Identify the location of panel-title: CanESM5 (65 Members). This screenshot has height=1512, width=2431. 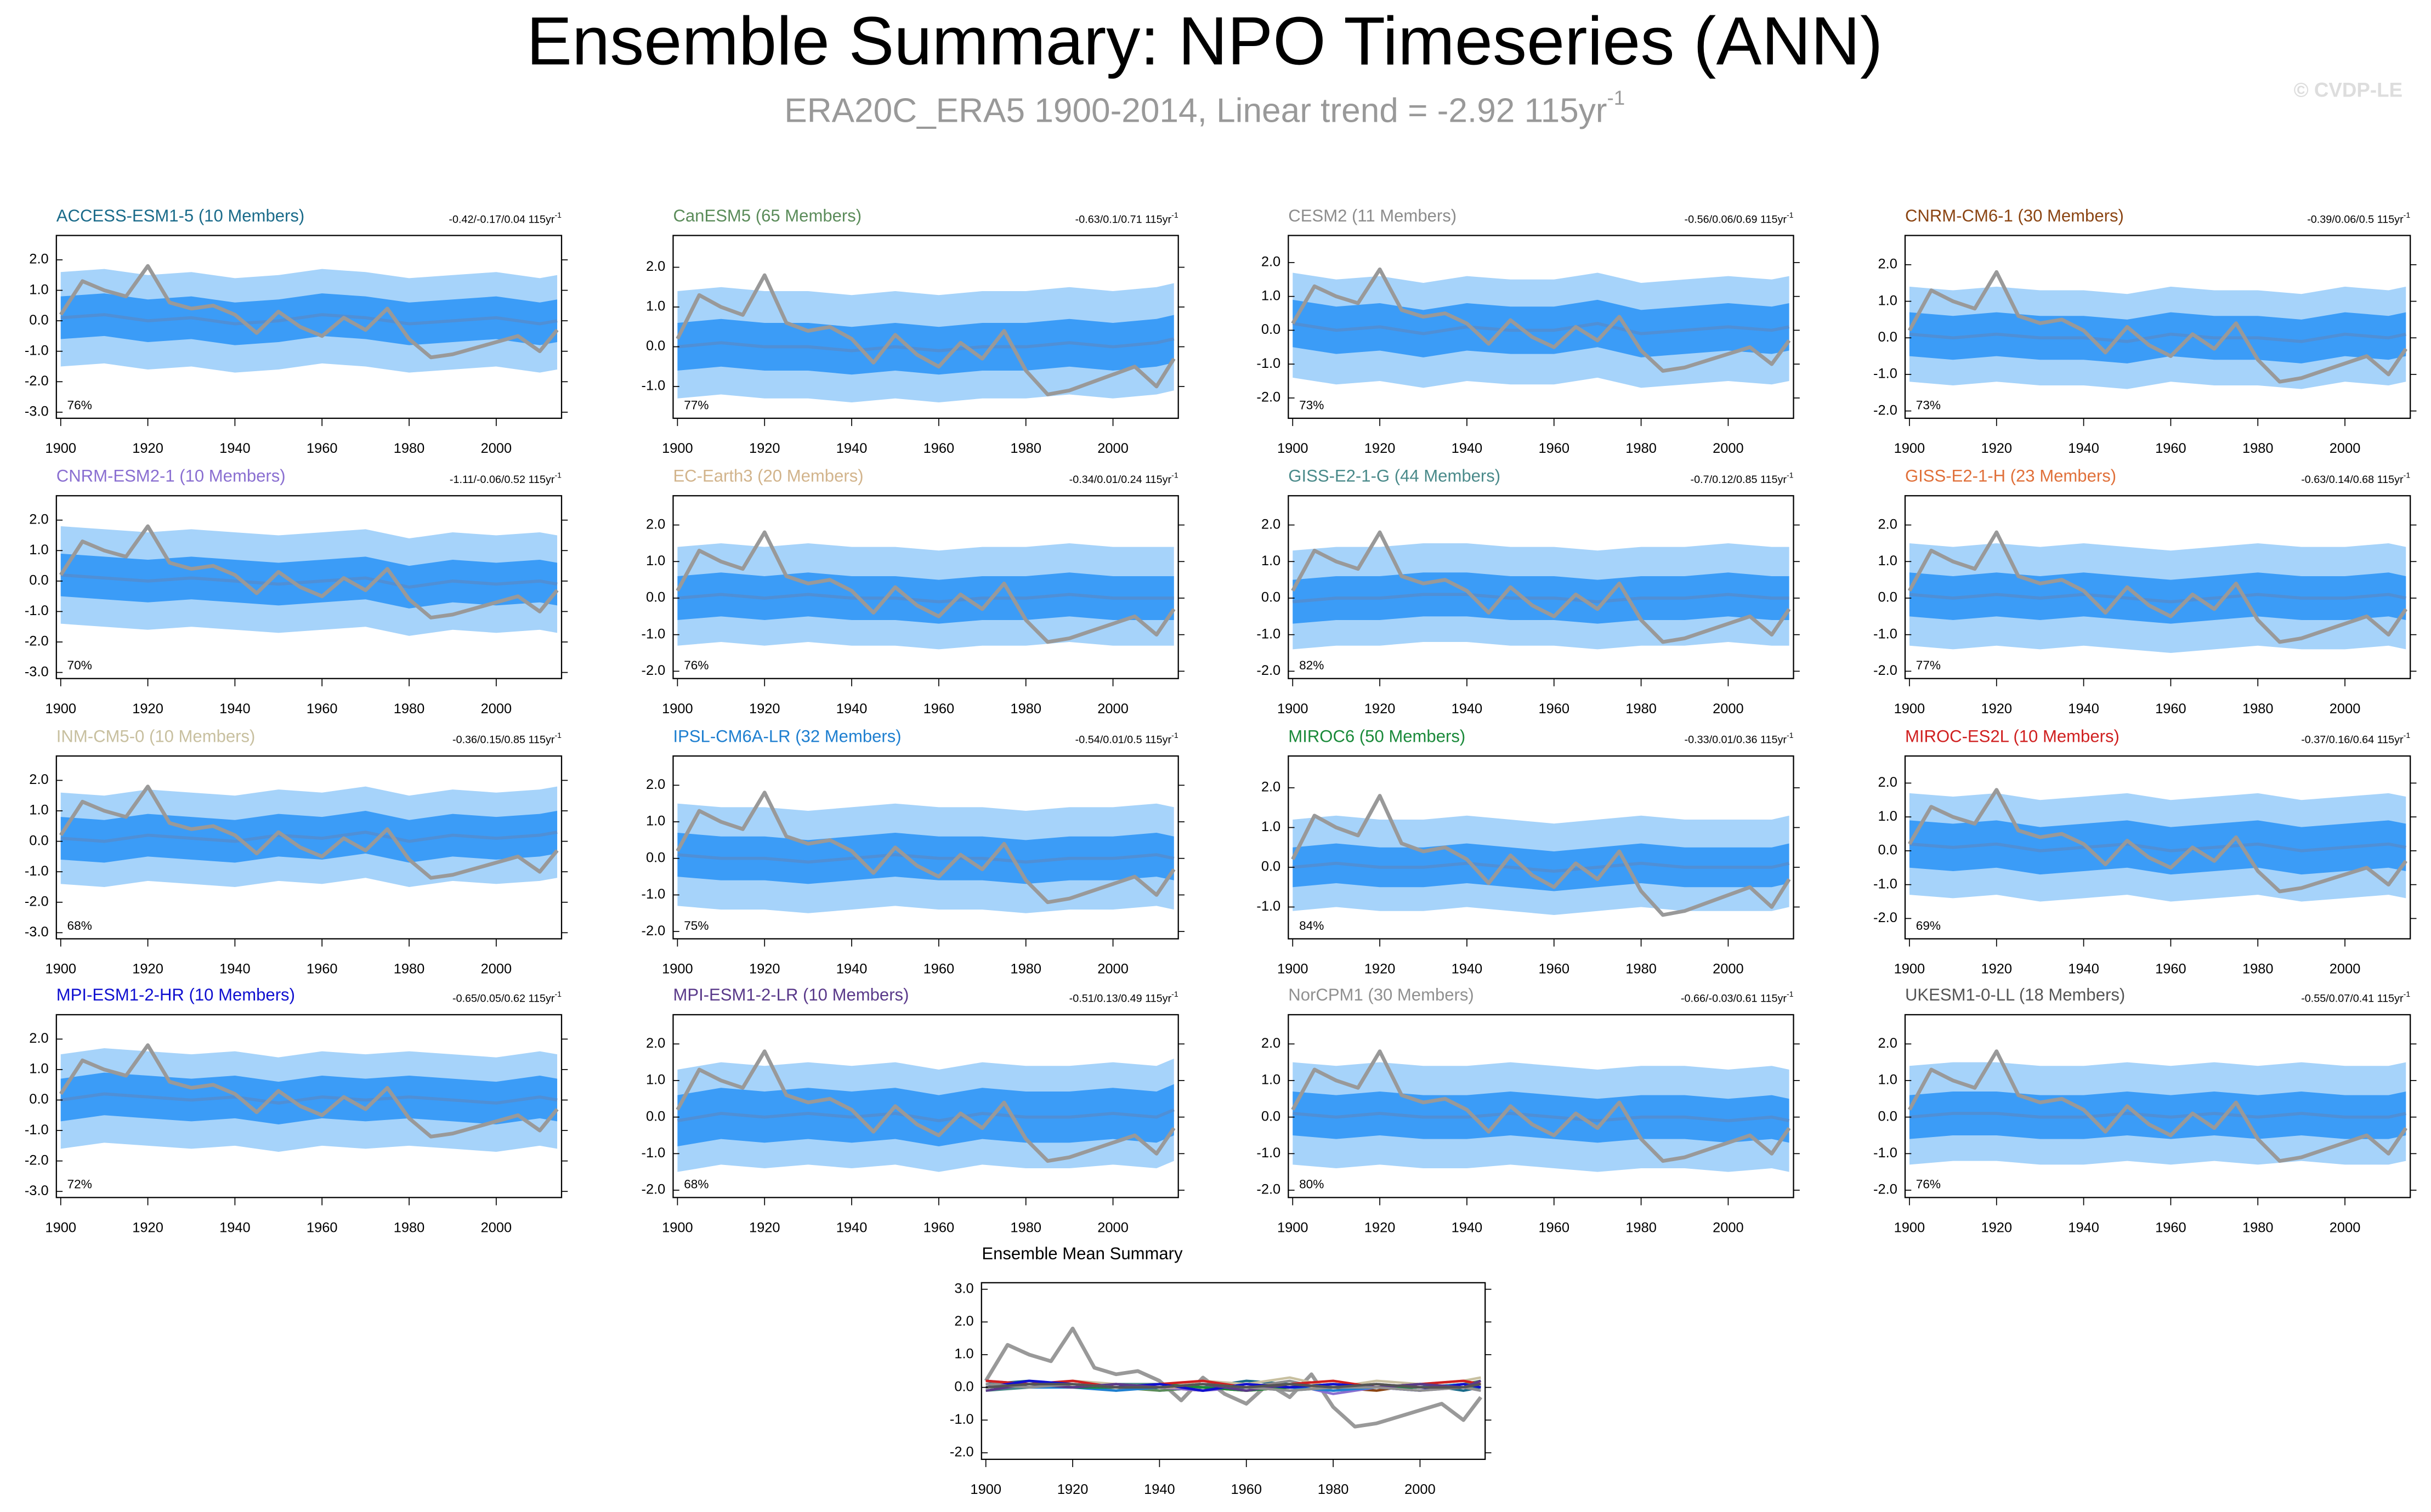
(767, 215).